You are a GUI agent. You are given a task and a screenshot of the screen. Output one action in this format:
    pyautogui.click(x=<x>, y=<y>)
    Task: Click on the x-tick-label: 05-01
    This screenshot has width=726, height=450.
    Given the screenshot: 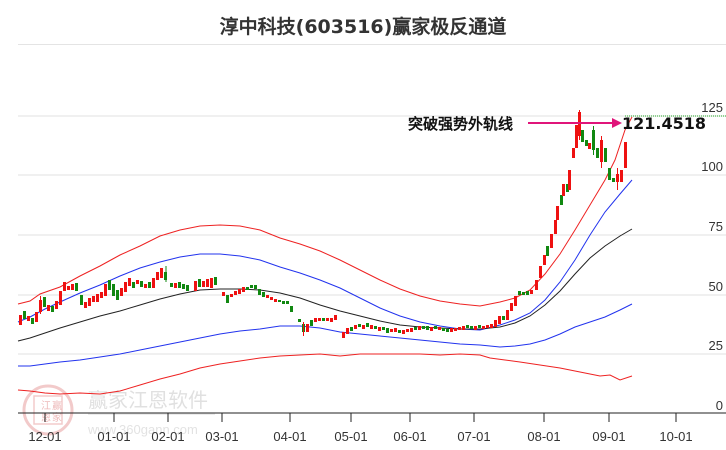 What is the action you would take?
    pyautogui.click(x=350, y=436)
    